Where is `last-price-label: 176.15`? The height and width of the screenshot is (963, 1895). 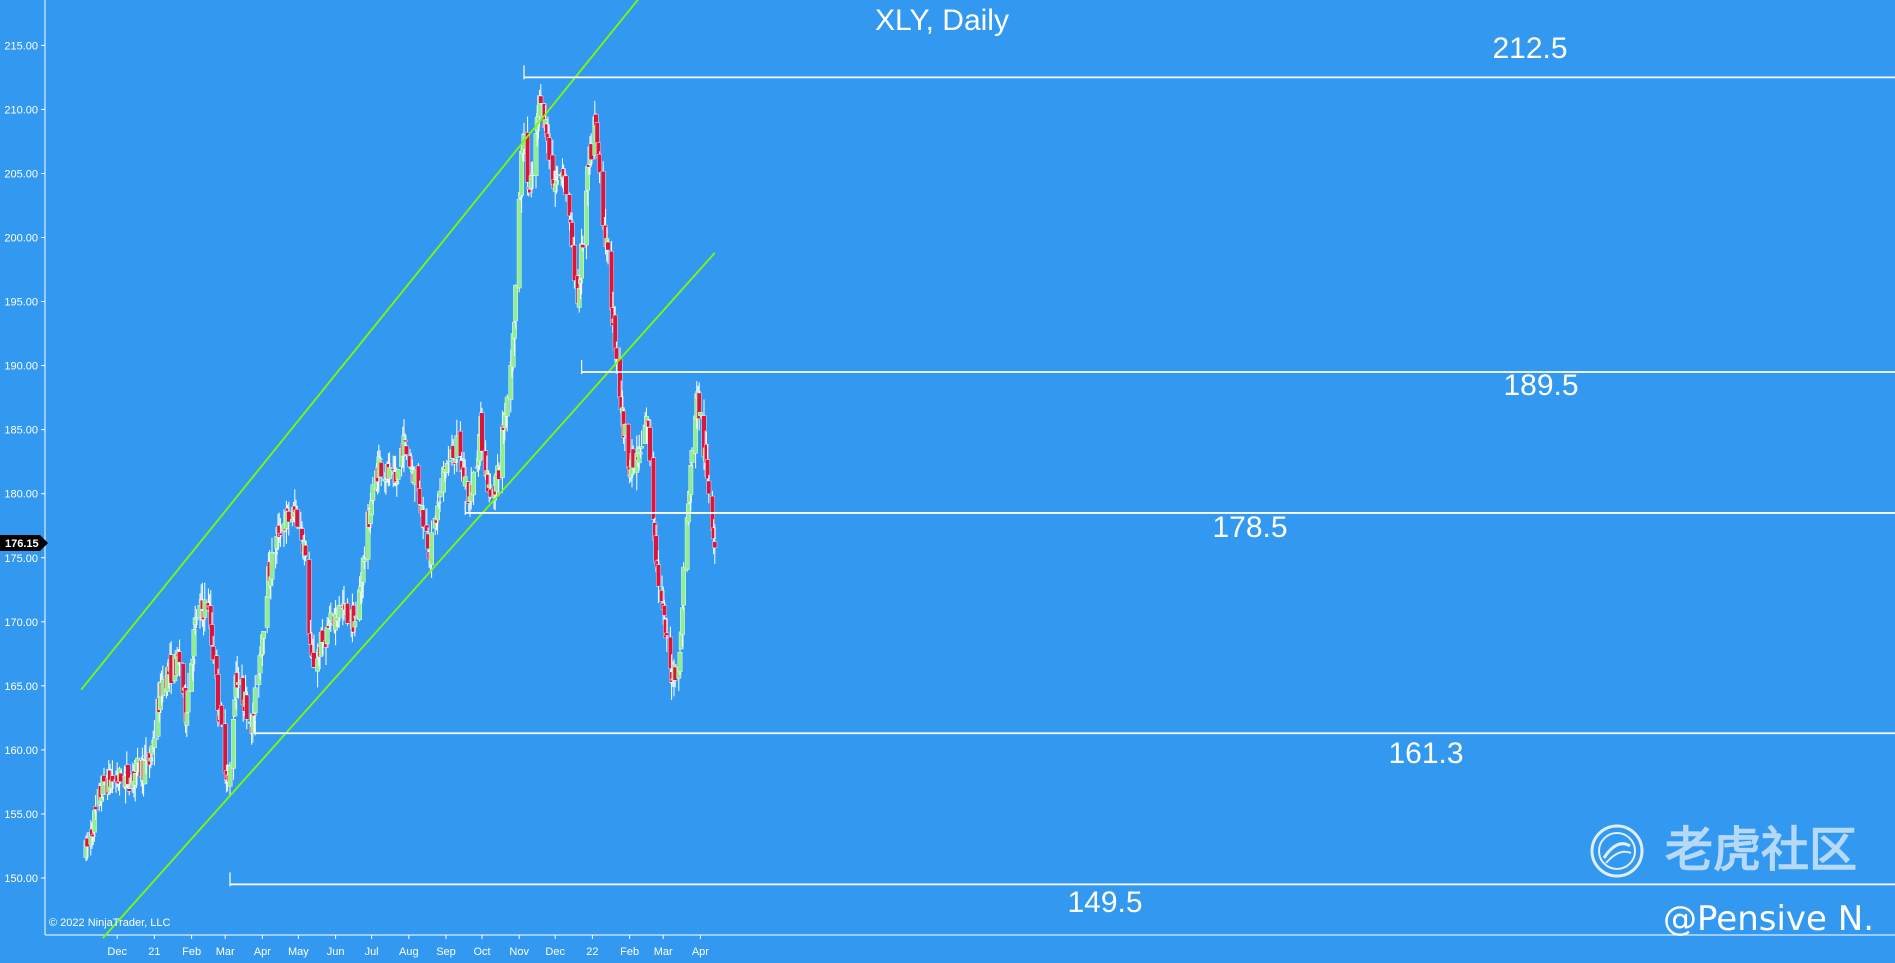 last-price-label: 176.15 is located at coordinates (22, 544).